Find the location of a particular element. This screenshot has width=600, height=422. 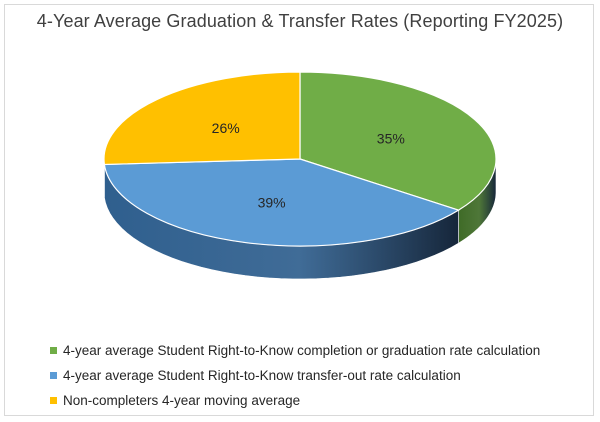

legend-label-non-completers: Non-completers 4-year moving average is located at coordinates (182, 400).